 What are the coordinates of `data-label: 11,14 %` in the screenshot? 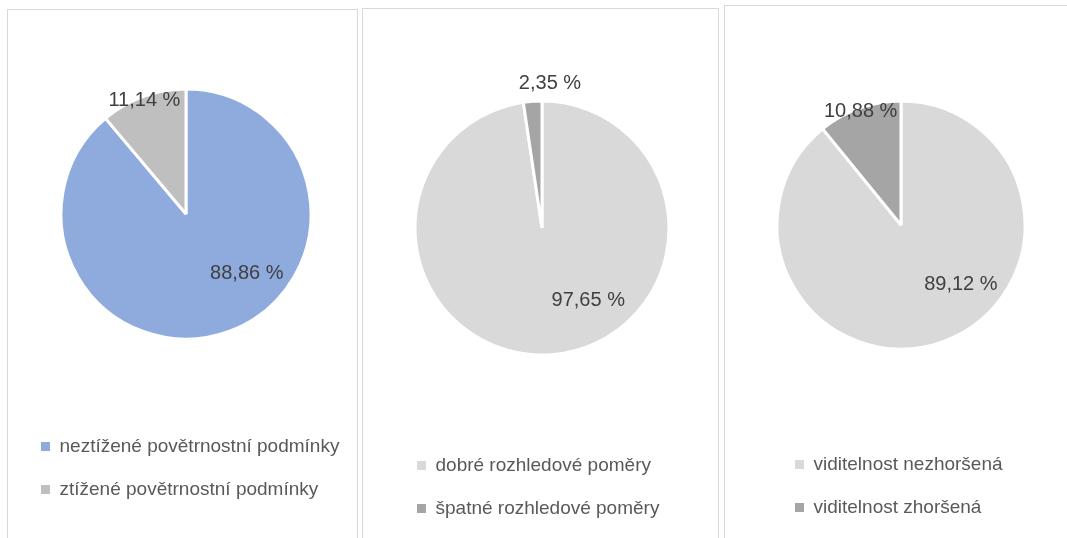 It's located at (144, 98).